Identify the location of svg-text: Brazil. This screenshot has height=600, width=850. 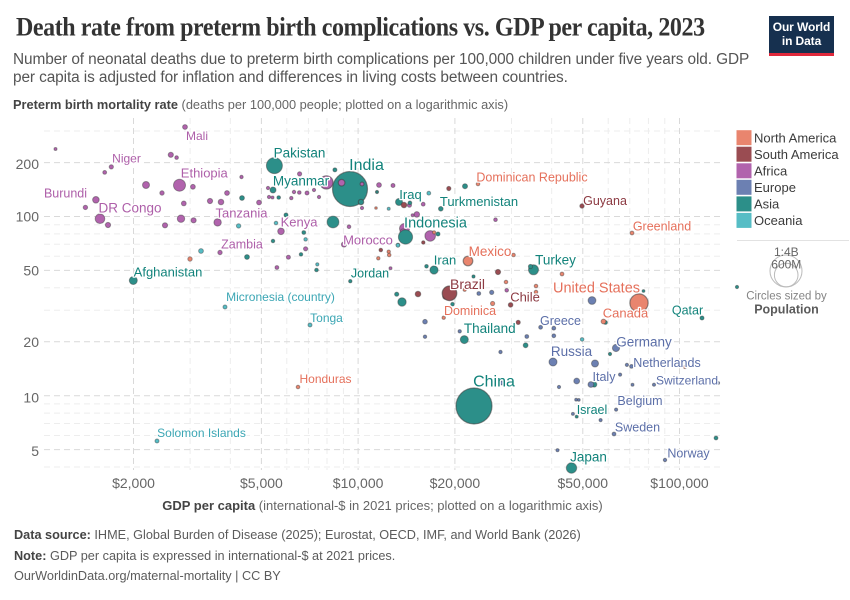
(467, 284).